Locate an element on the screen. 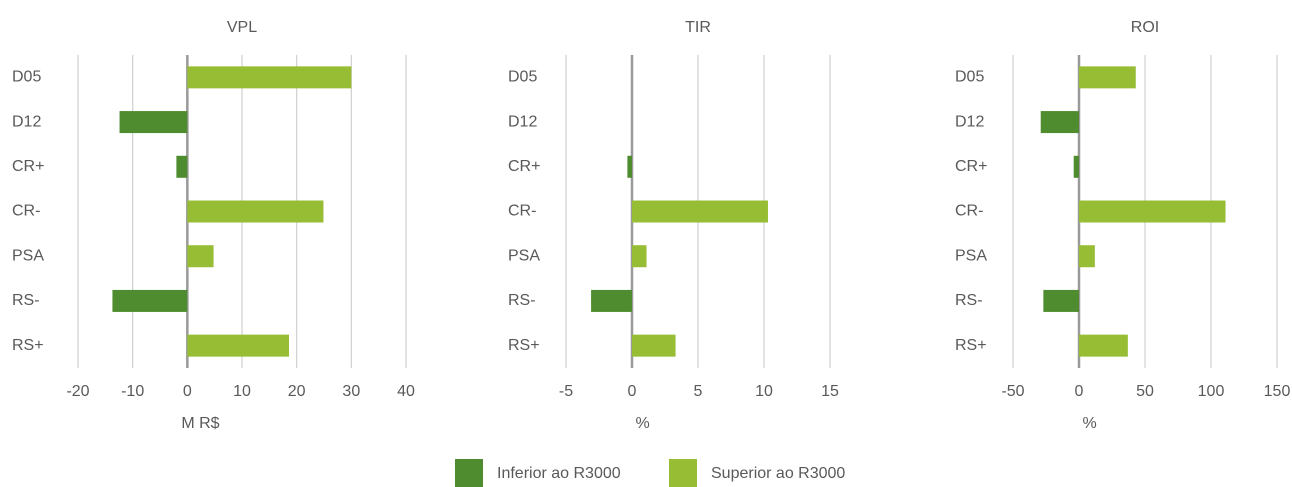 The image size is (1292, 487). x-tick-label: 50 is located at coordinates (1145, 391).